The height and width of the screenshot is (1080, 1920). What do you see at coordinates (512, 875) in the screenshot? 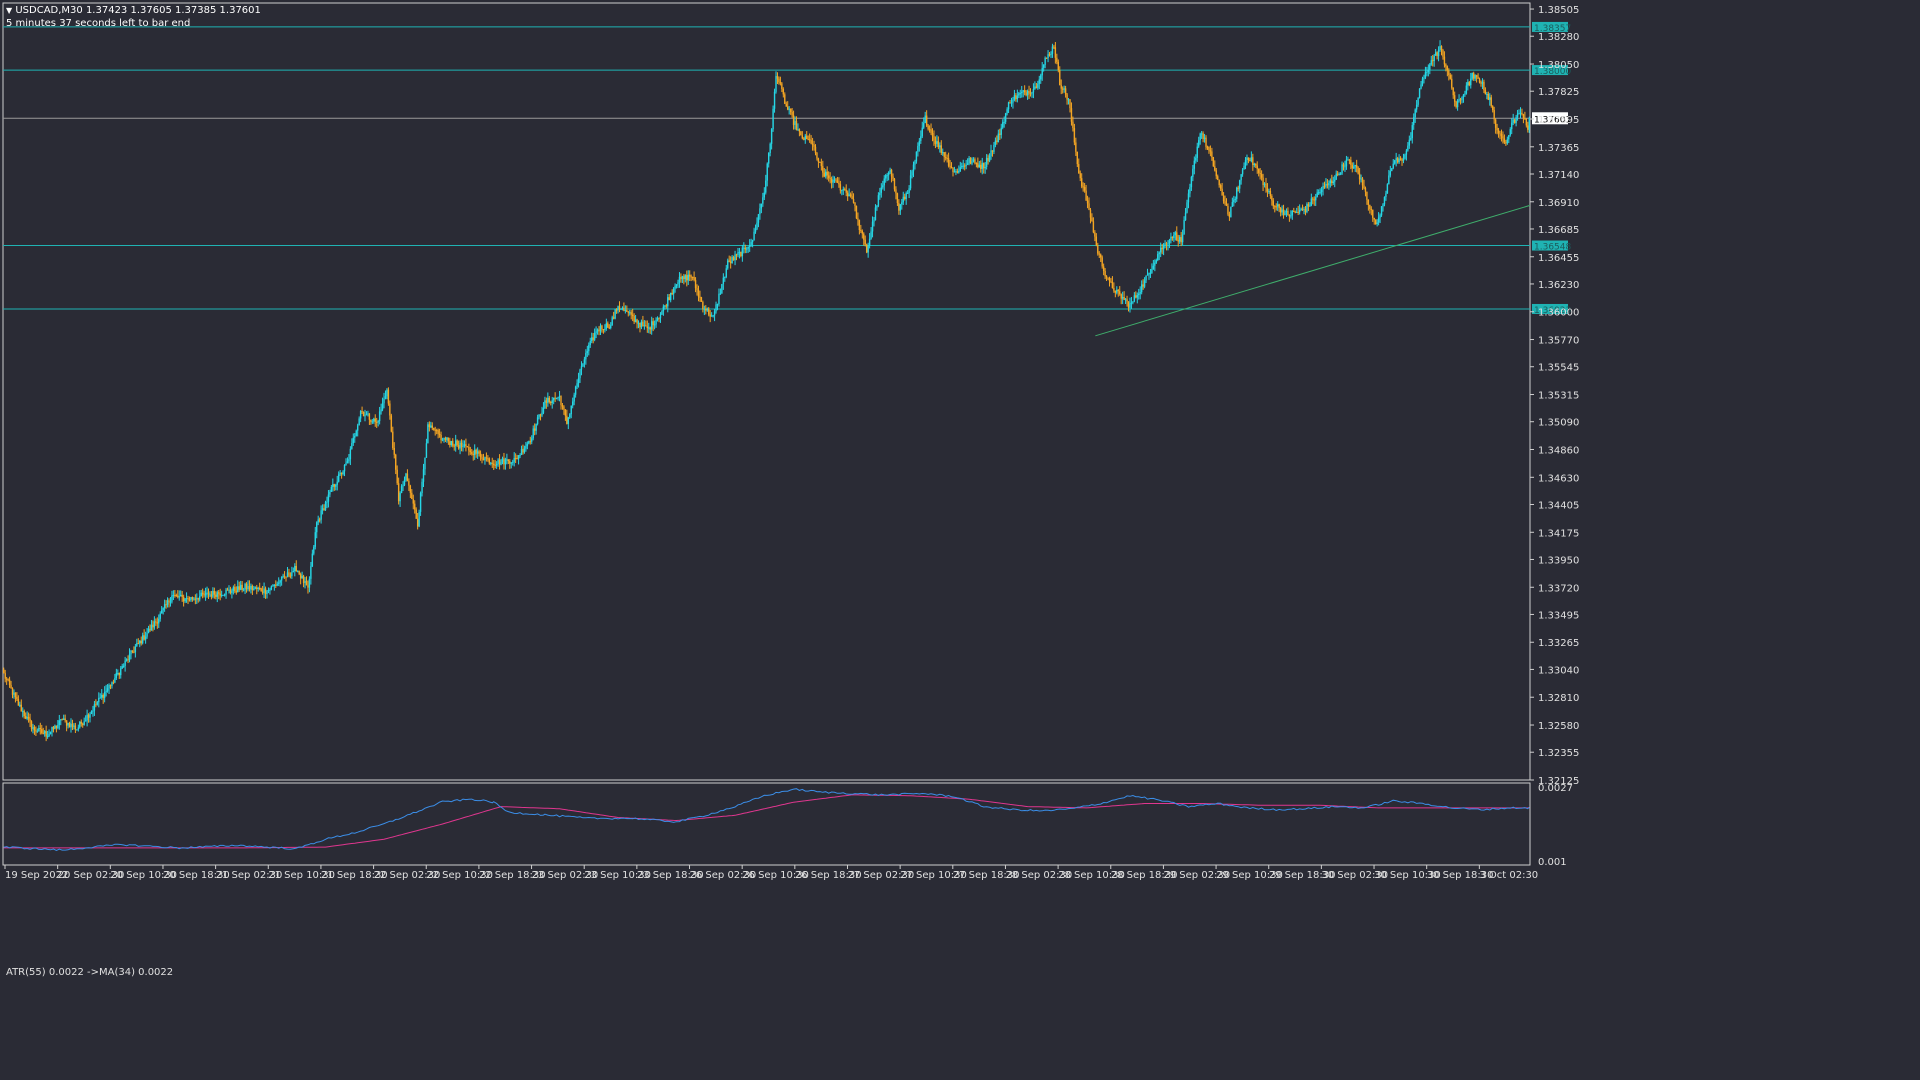
I see `time-tick-label: 22 Sep 18:30` at bounding box center [512, 875].